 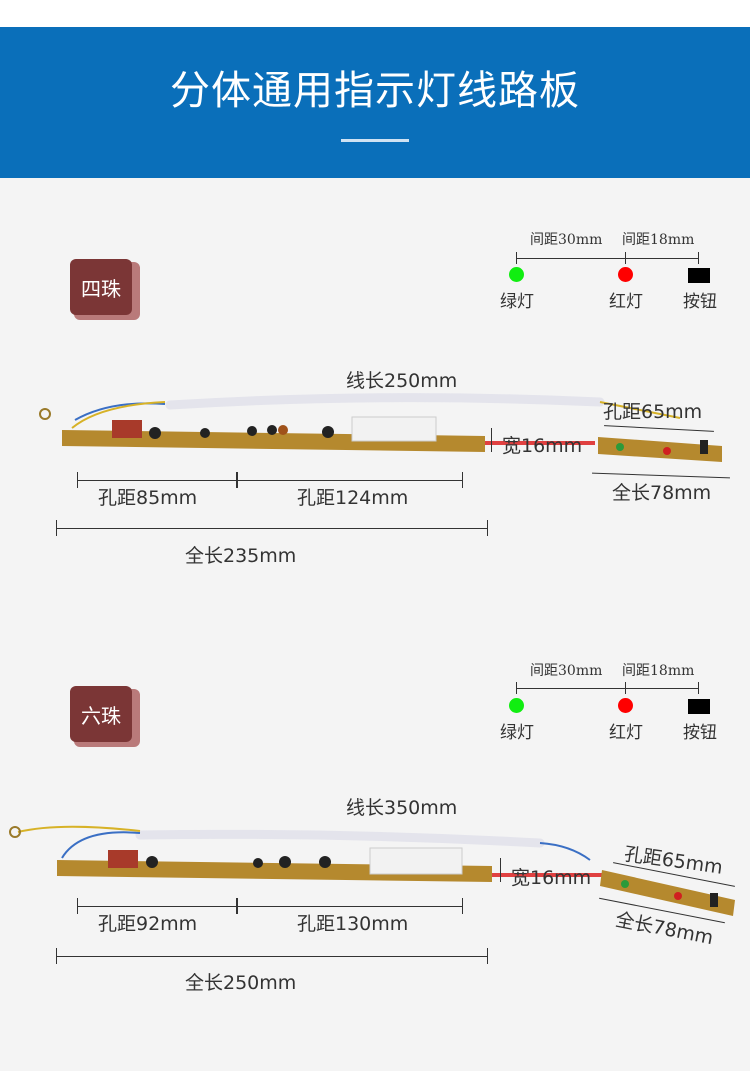 I want to click on badge: 四珠, so click(x=101, y=287).